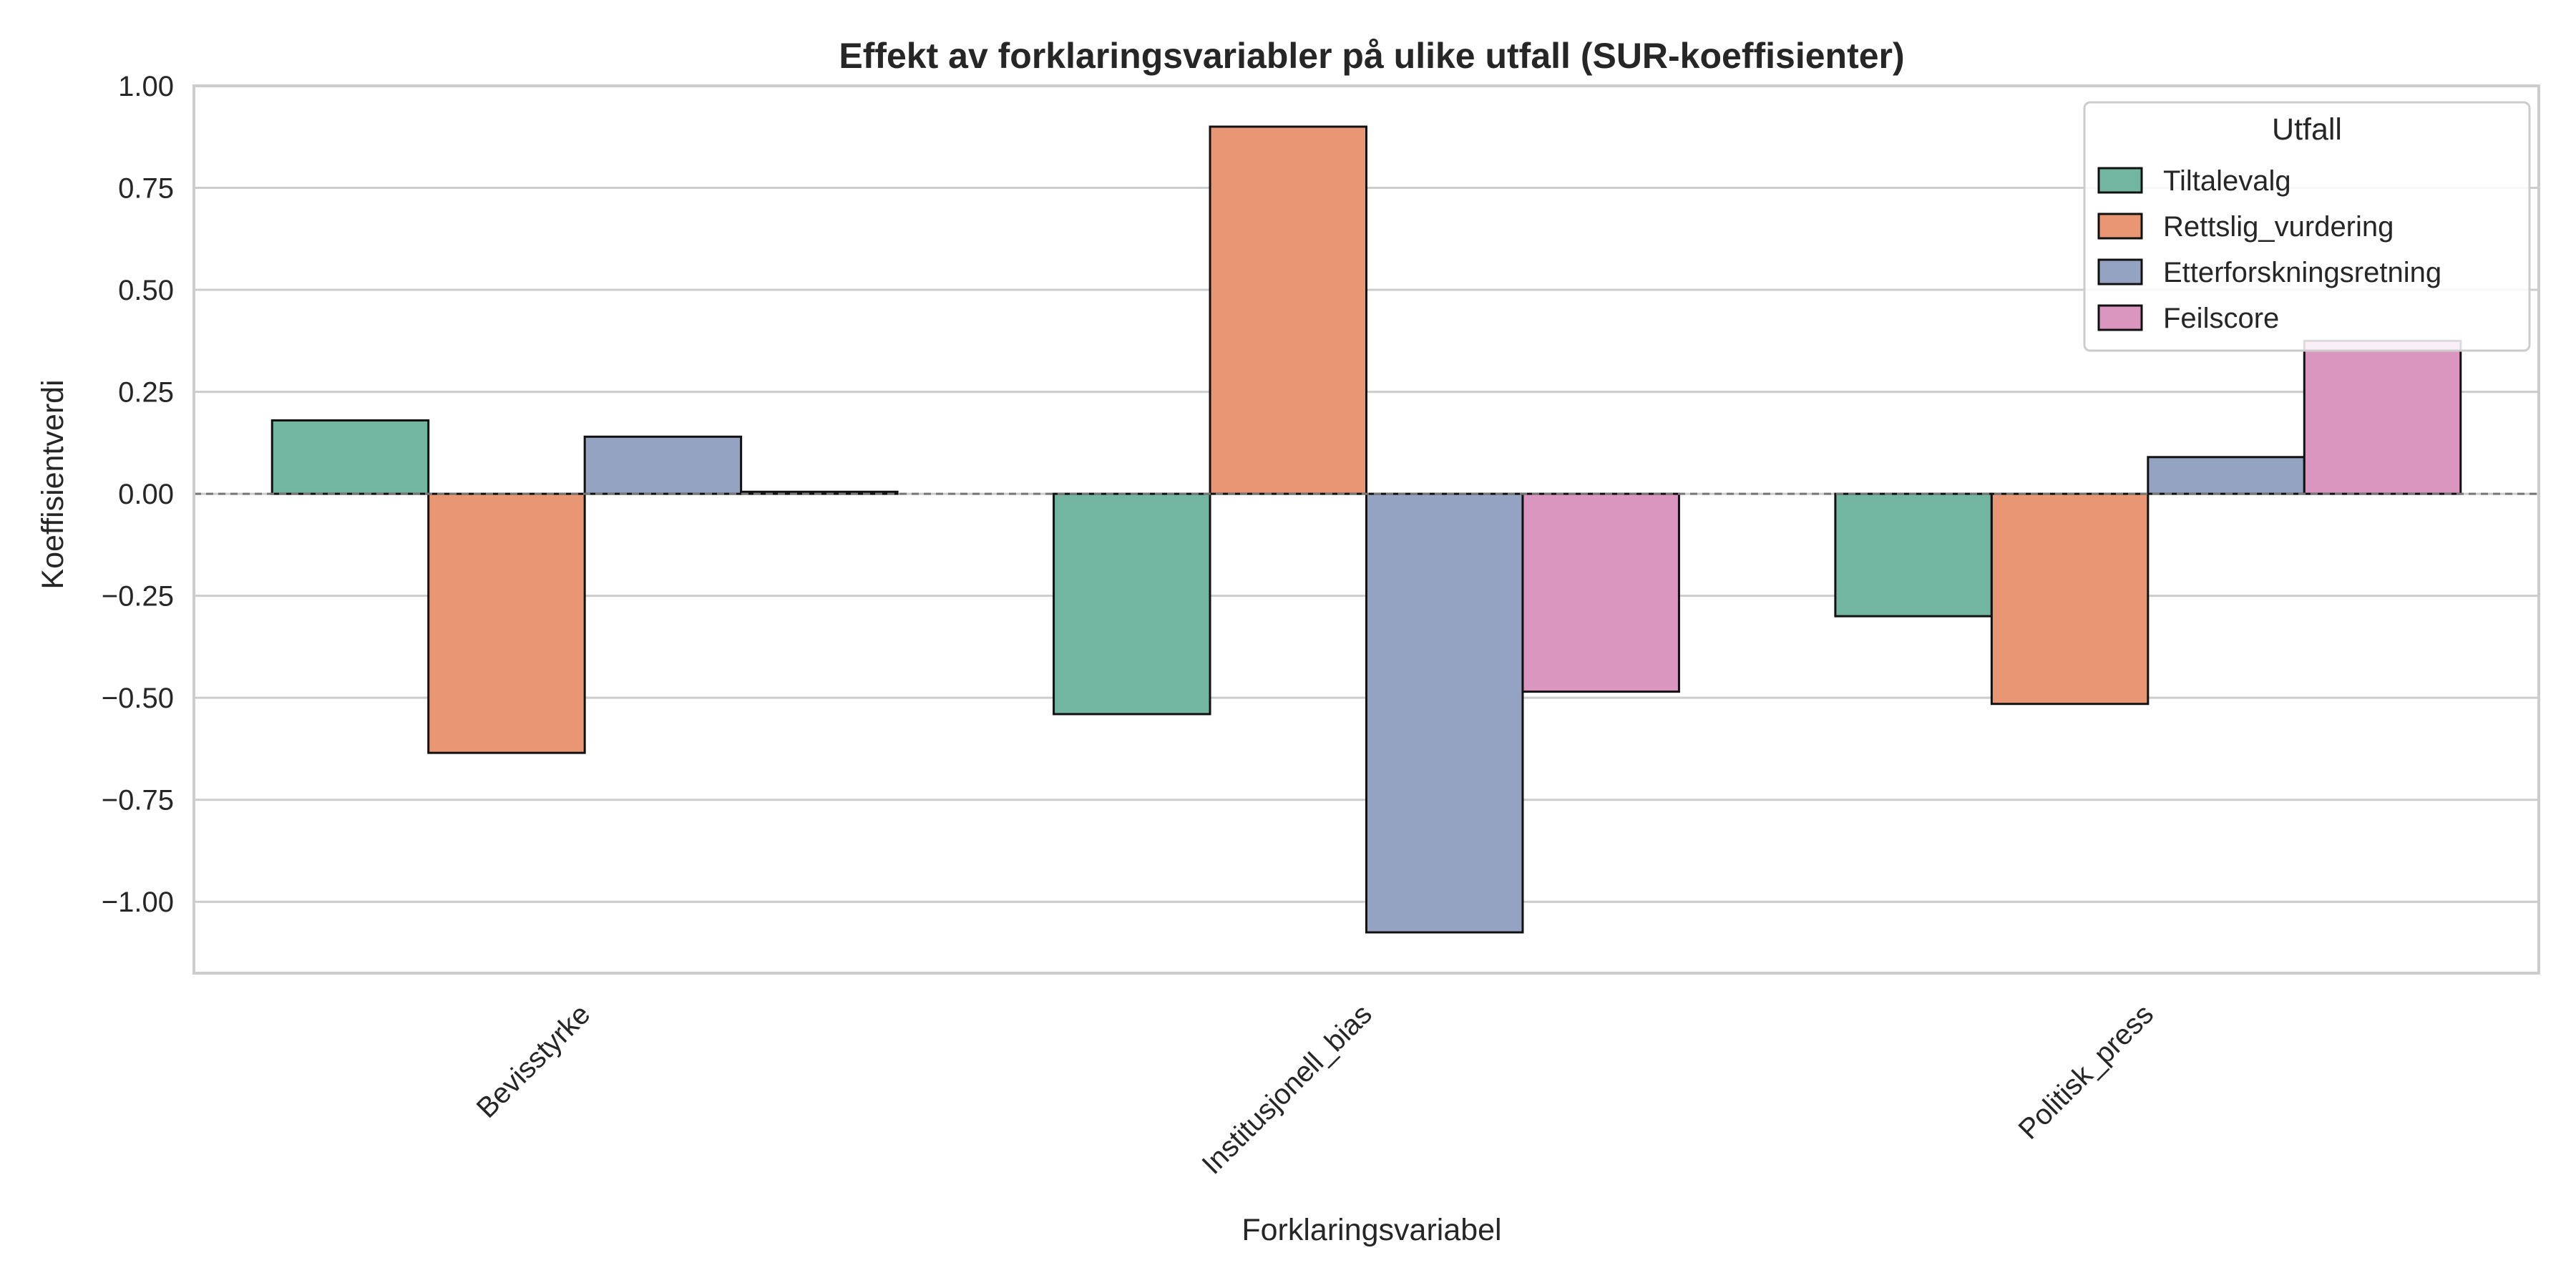 The height and width of the screenshot is (1288, 2576). I want to click on y-axis-label: Koeffisientverdi, so click(53, 484).